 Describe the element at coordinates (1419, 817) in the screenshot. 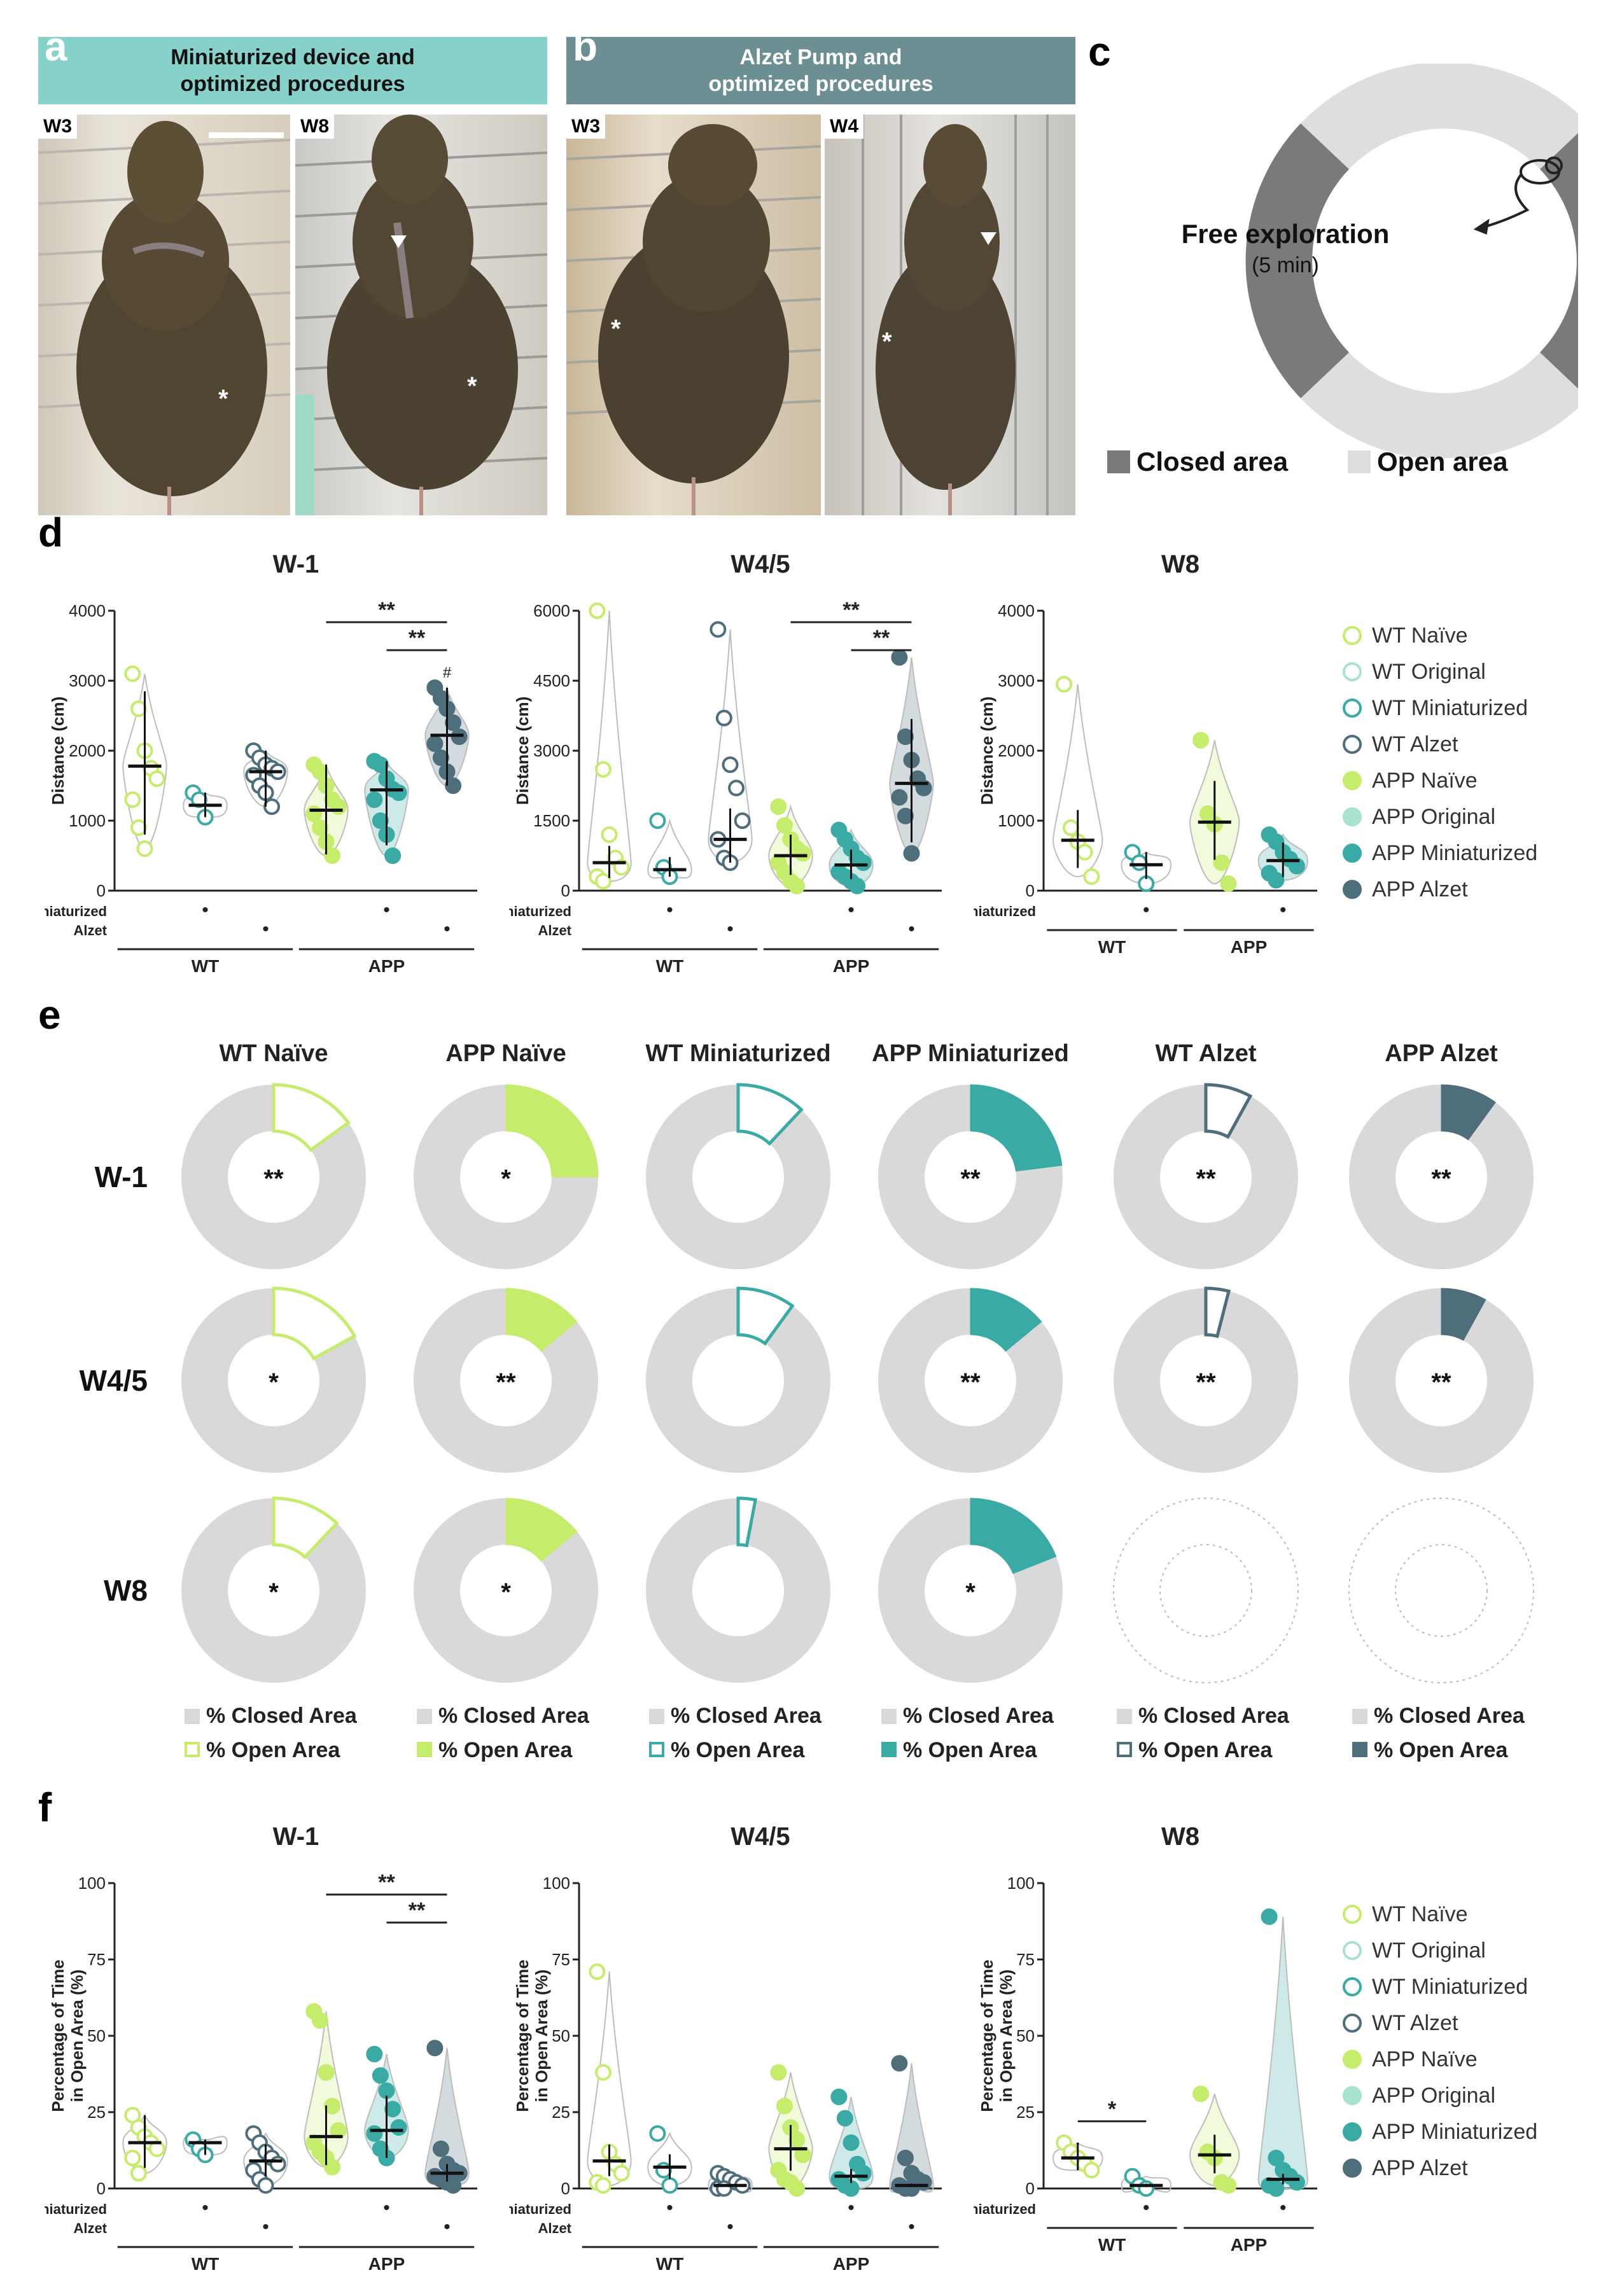

I see `legend-item-app-original: APP Original` at that location.